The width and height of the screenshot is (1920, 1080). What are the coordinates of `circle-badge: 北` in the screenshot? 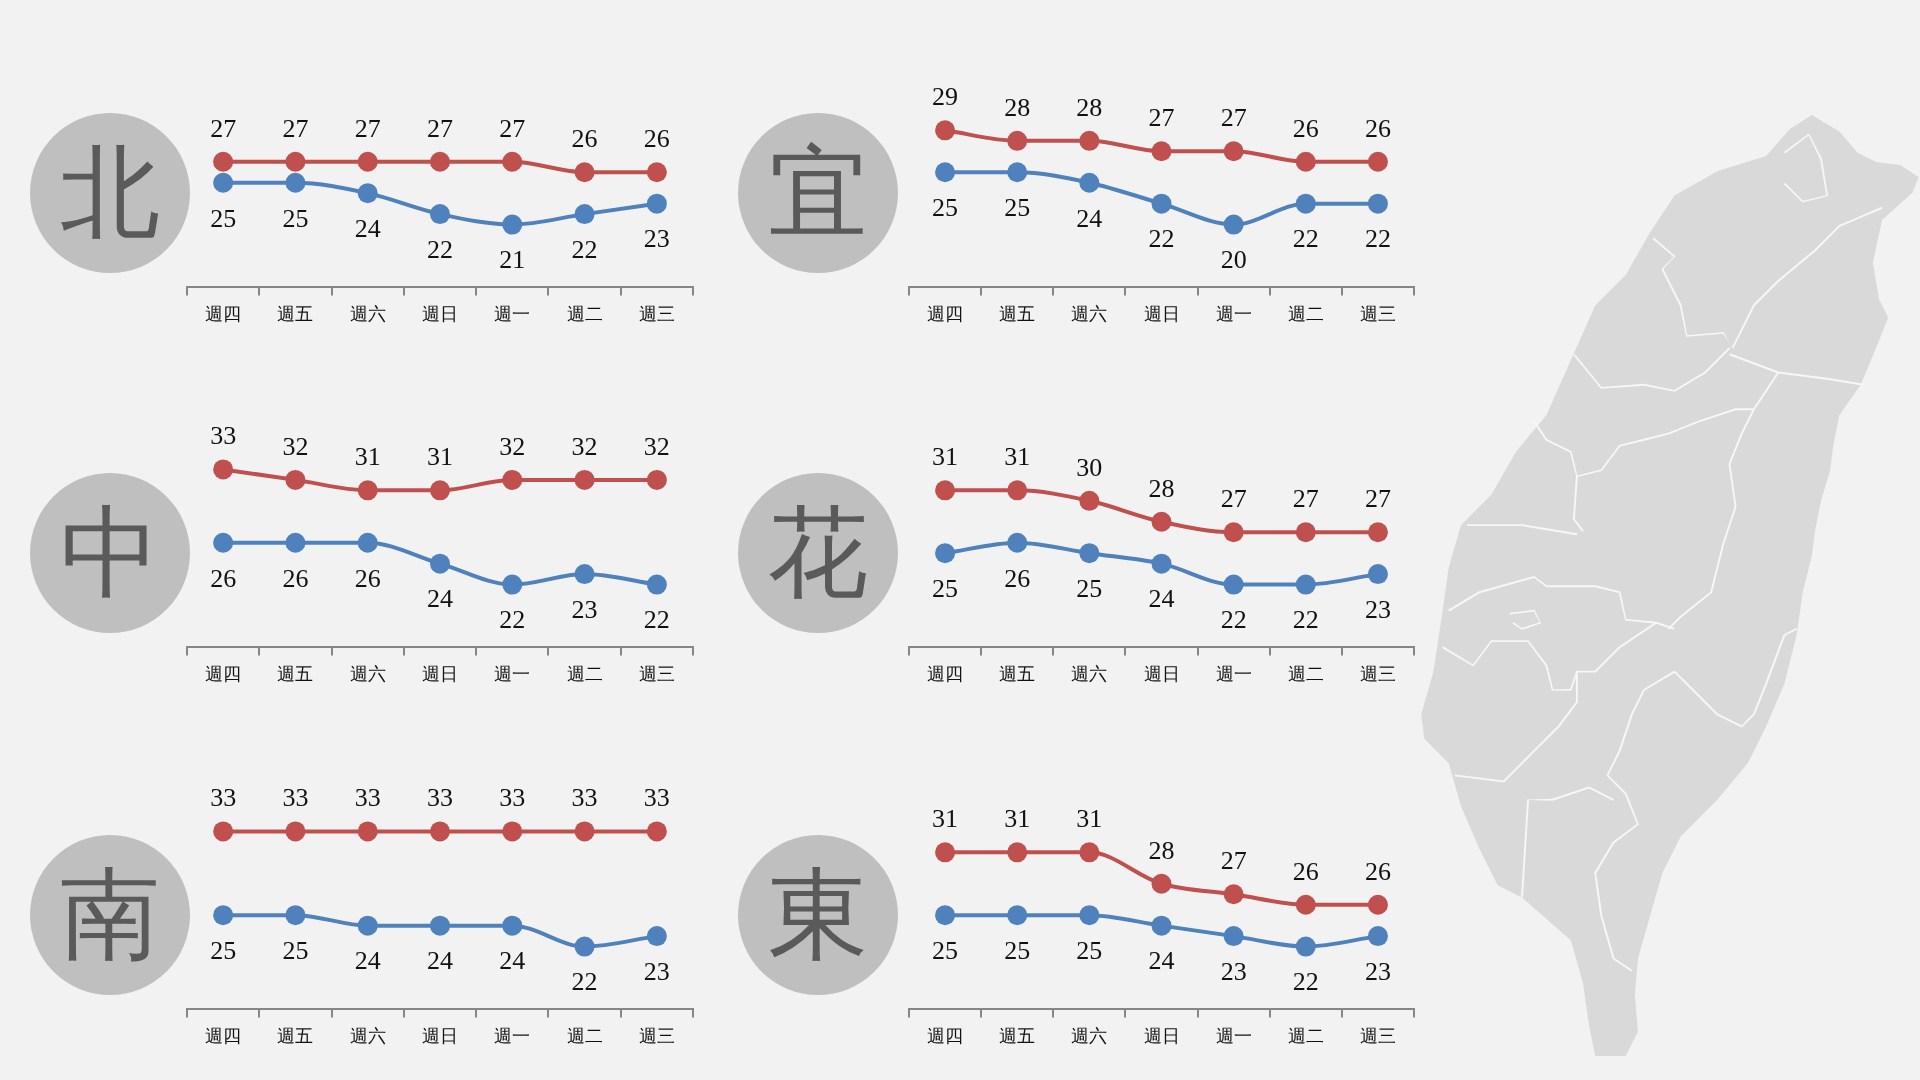 It's located at (110, 193).